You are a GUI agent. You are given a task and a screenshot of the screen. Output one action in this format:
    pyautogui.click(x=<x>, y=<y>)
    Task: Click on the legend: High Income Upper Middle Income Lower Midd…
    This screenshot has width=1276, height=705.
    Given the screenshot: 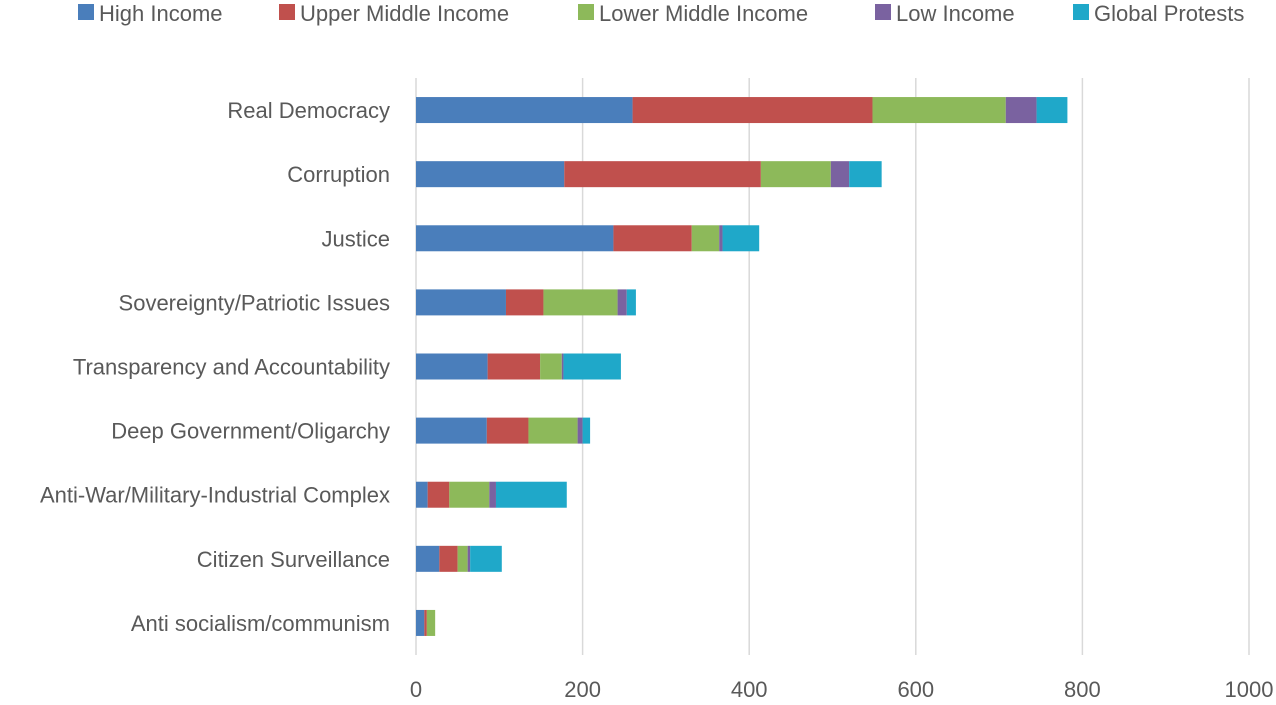 What is the action you would take?
    pyautogui.click(x=661, y=13)
    